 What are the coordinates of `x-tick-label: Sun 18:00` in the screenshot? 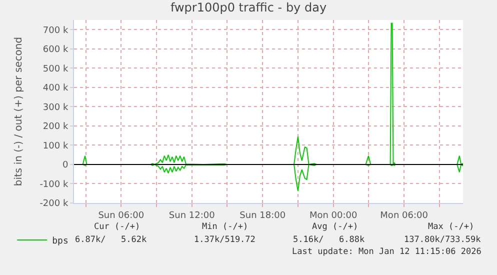 It's located at (263, 215).